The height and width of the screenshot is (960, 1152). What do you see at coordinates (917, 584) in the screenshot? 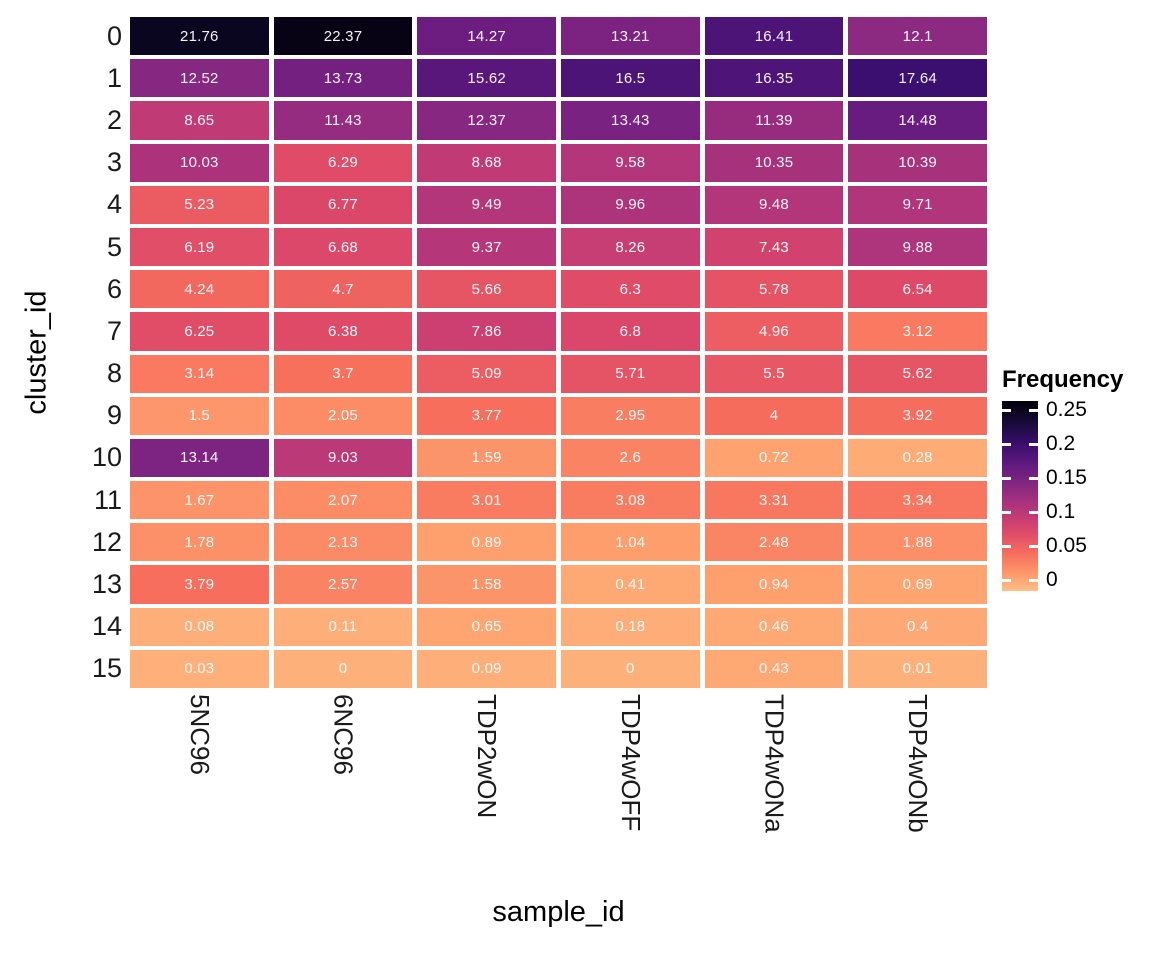
I see `heatmap-cell-r13-cTDP4wONb: 0.69` at bounding box center [917, 584].